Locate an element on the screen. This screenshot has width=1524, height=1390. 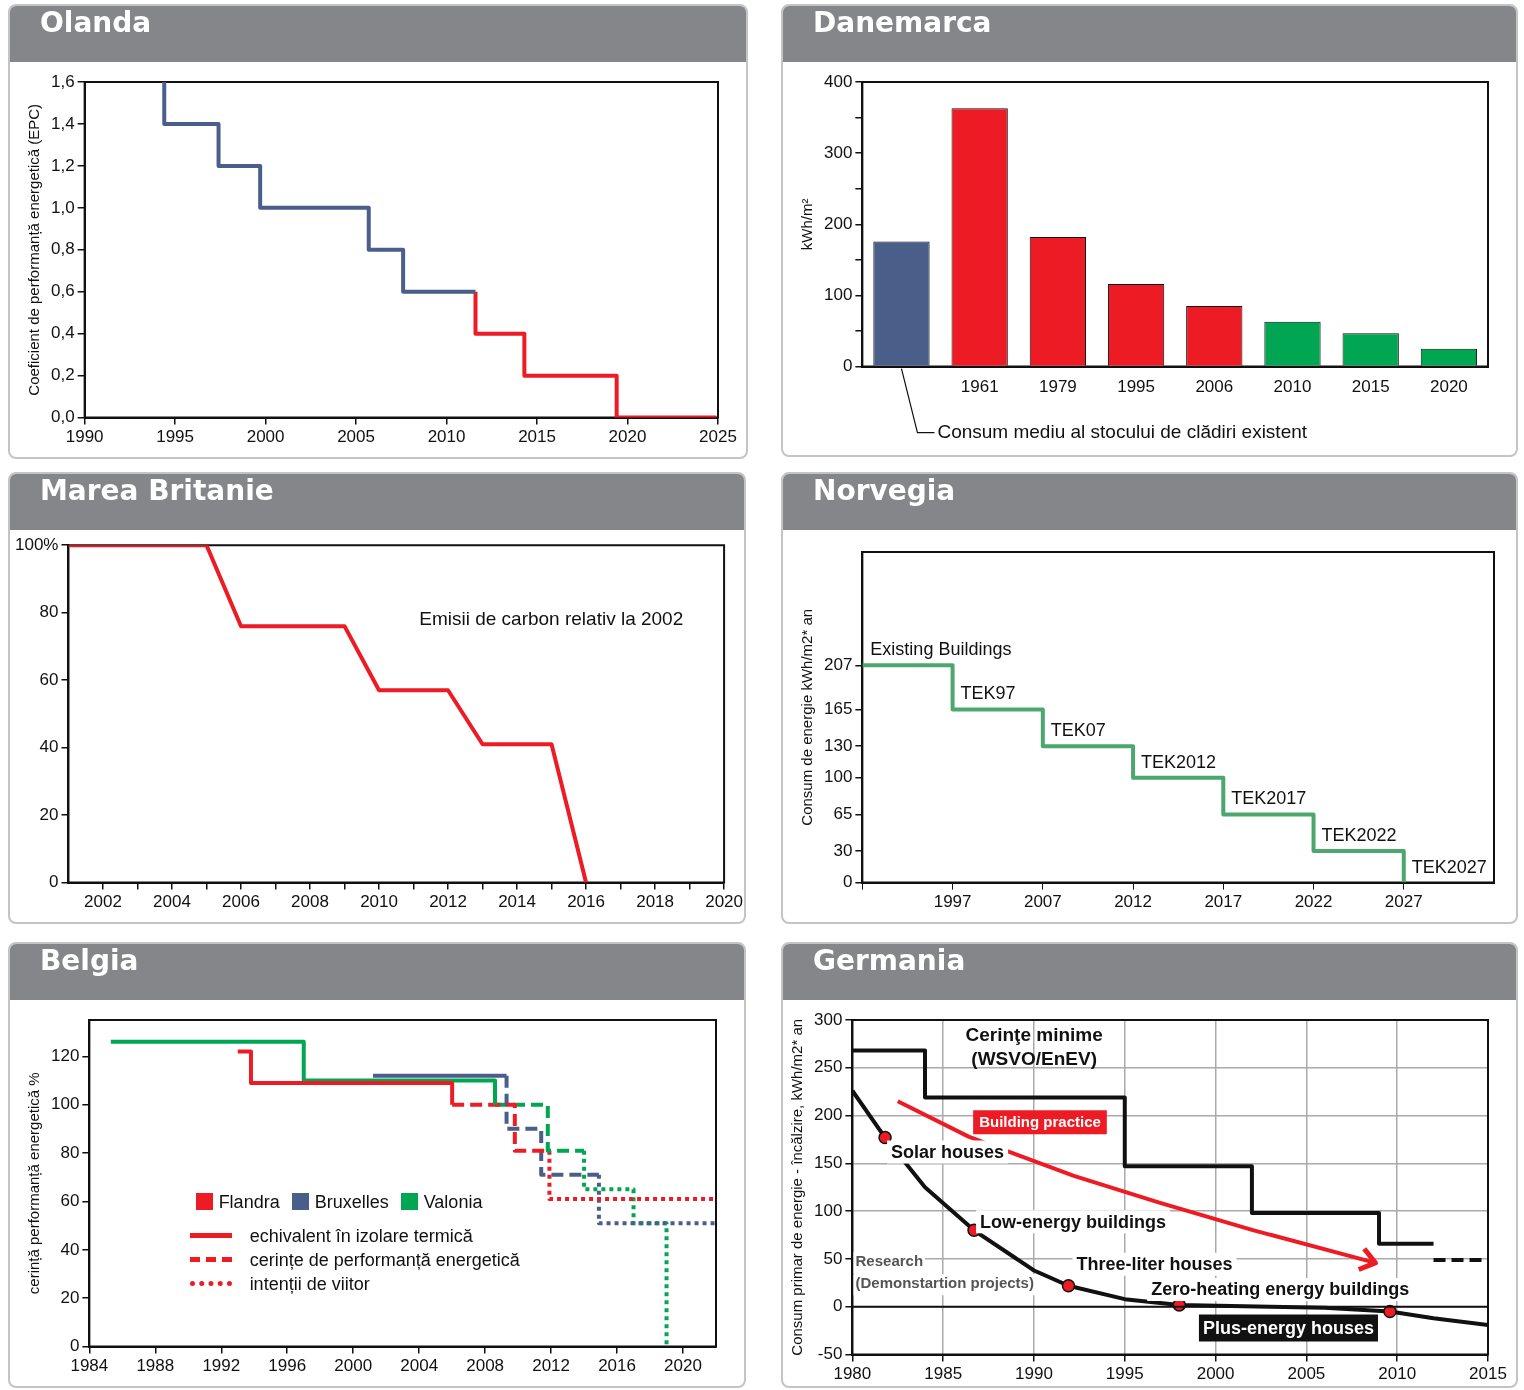
series-label: Cerinţe minime (WSVO/EnEV) is located at coordinates (1034, 1047).